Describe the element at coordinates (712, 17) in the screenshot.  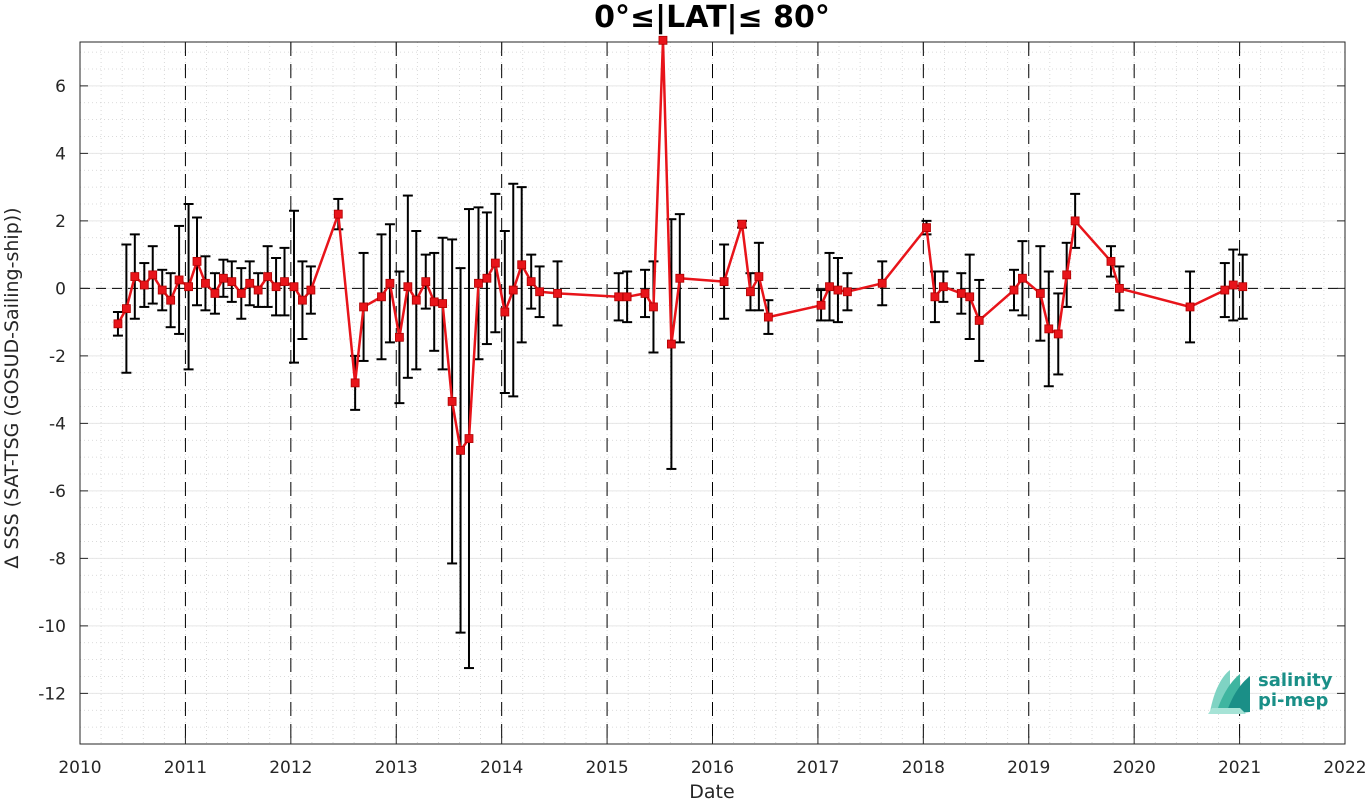
I see `chart-title: 0°≤|LAT|≤ 80°` at that location.